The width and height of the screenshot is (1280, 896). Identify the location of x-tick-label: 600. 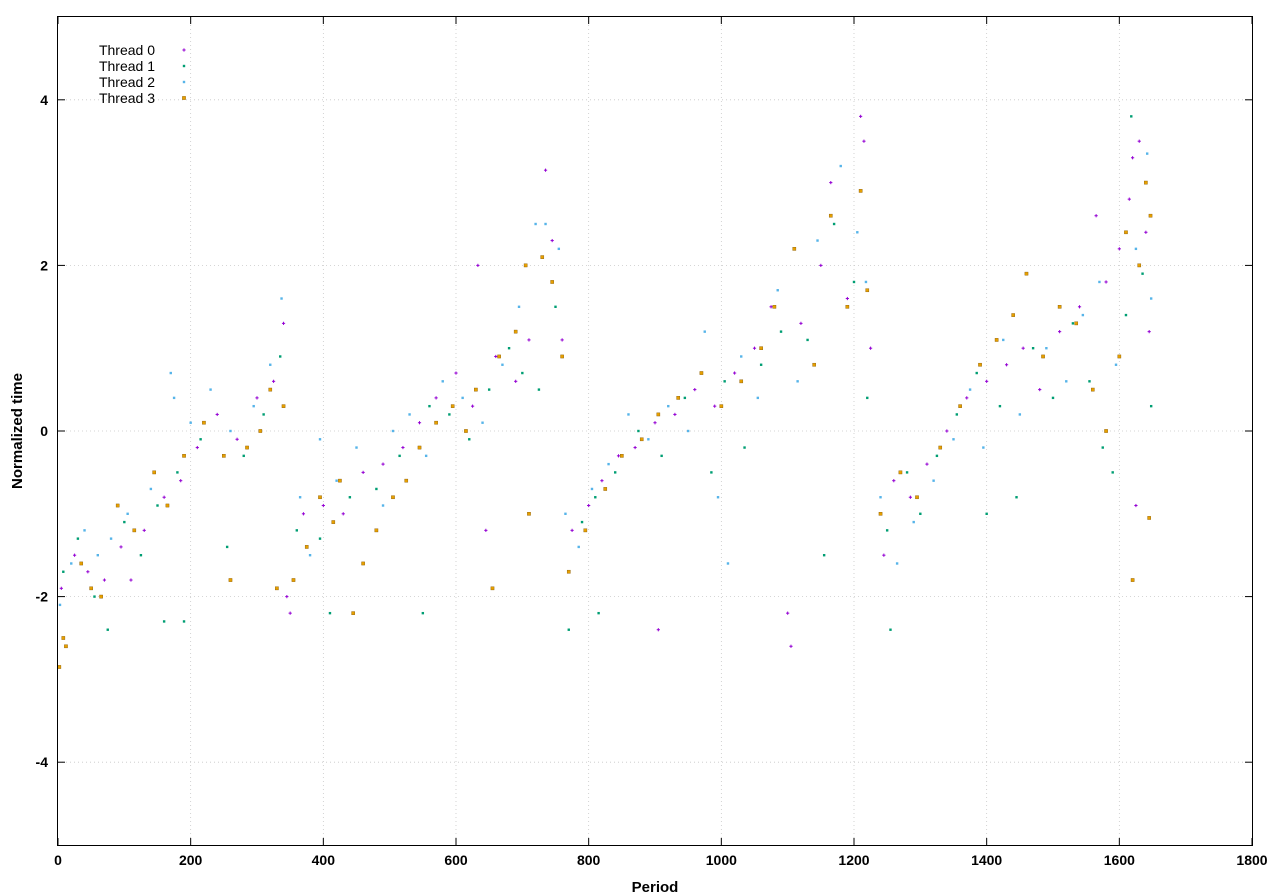
(456, 860).